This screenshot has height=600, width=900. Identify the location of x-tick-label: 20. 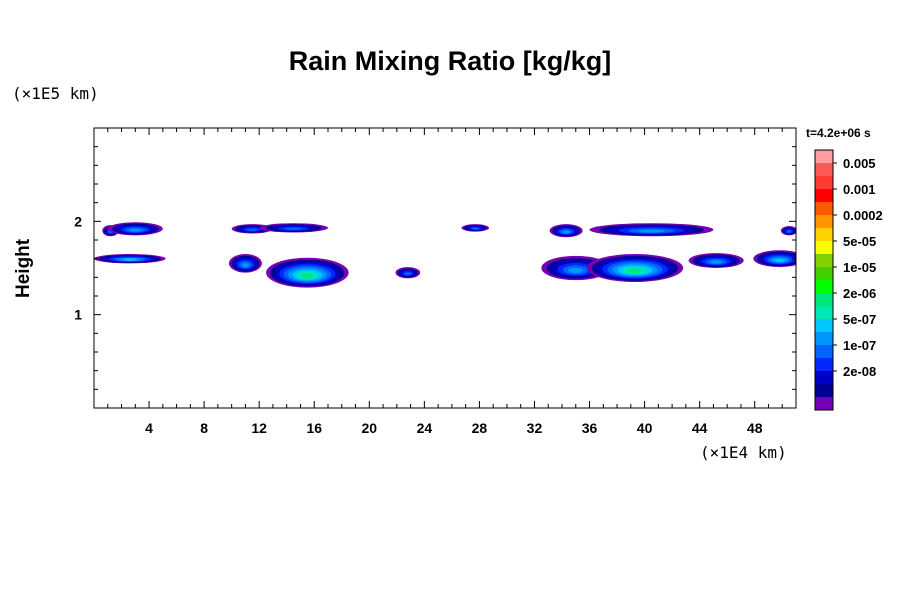
(370, 428).